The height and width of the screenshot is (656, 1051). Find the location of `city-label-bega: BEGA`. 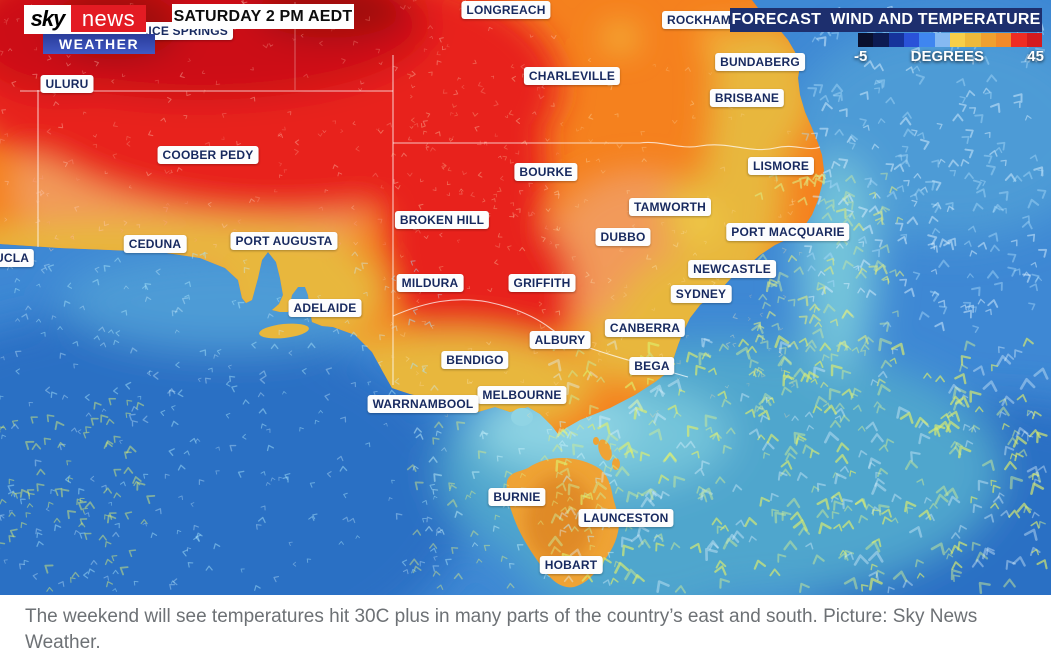

city-label-bega: BEGA is located at coordinates (652, 366).